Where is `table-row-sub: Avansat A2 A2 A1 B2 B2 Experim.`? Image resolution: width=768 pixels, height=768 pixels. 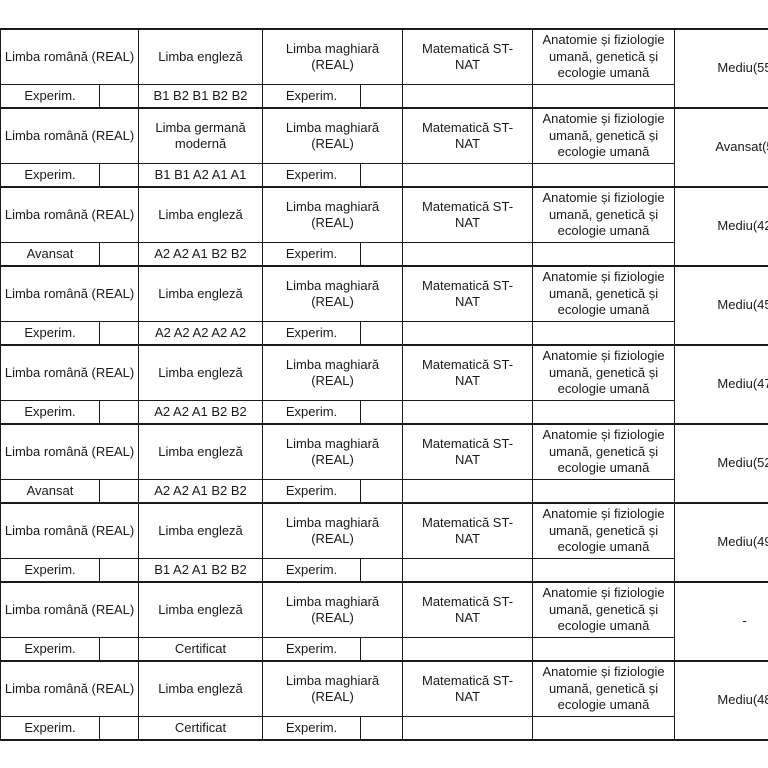
table-row-sub: Avansat A2 A2 A1 B2 B2 Experim. is located at coordinates (384, 254).